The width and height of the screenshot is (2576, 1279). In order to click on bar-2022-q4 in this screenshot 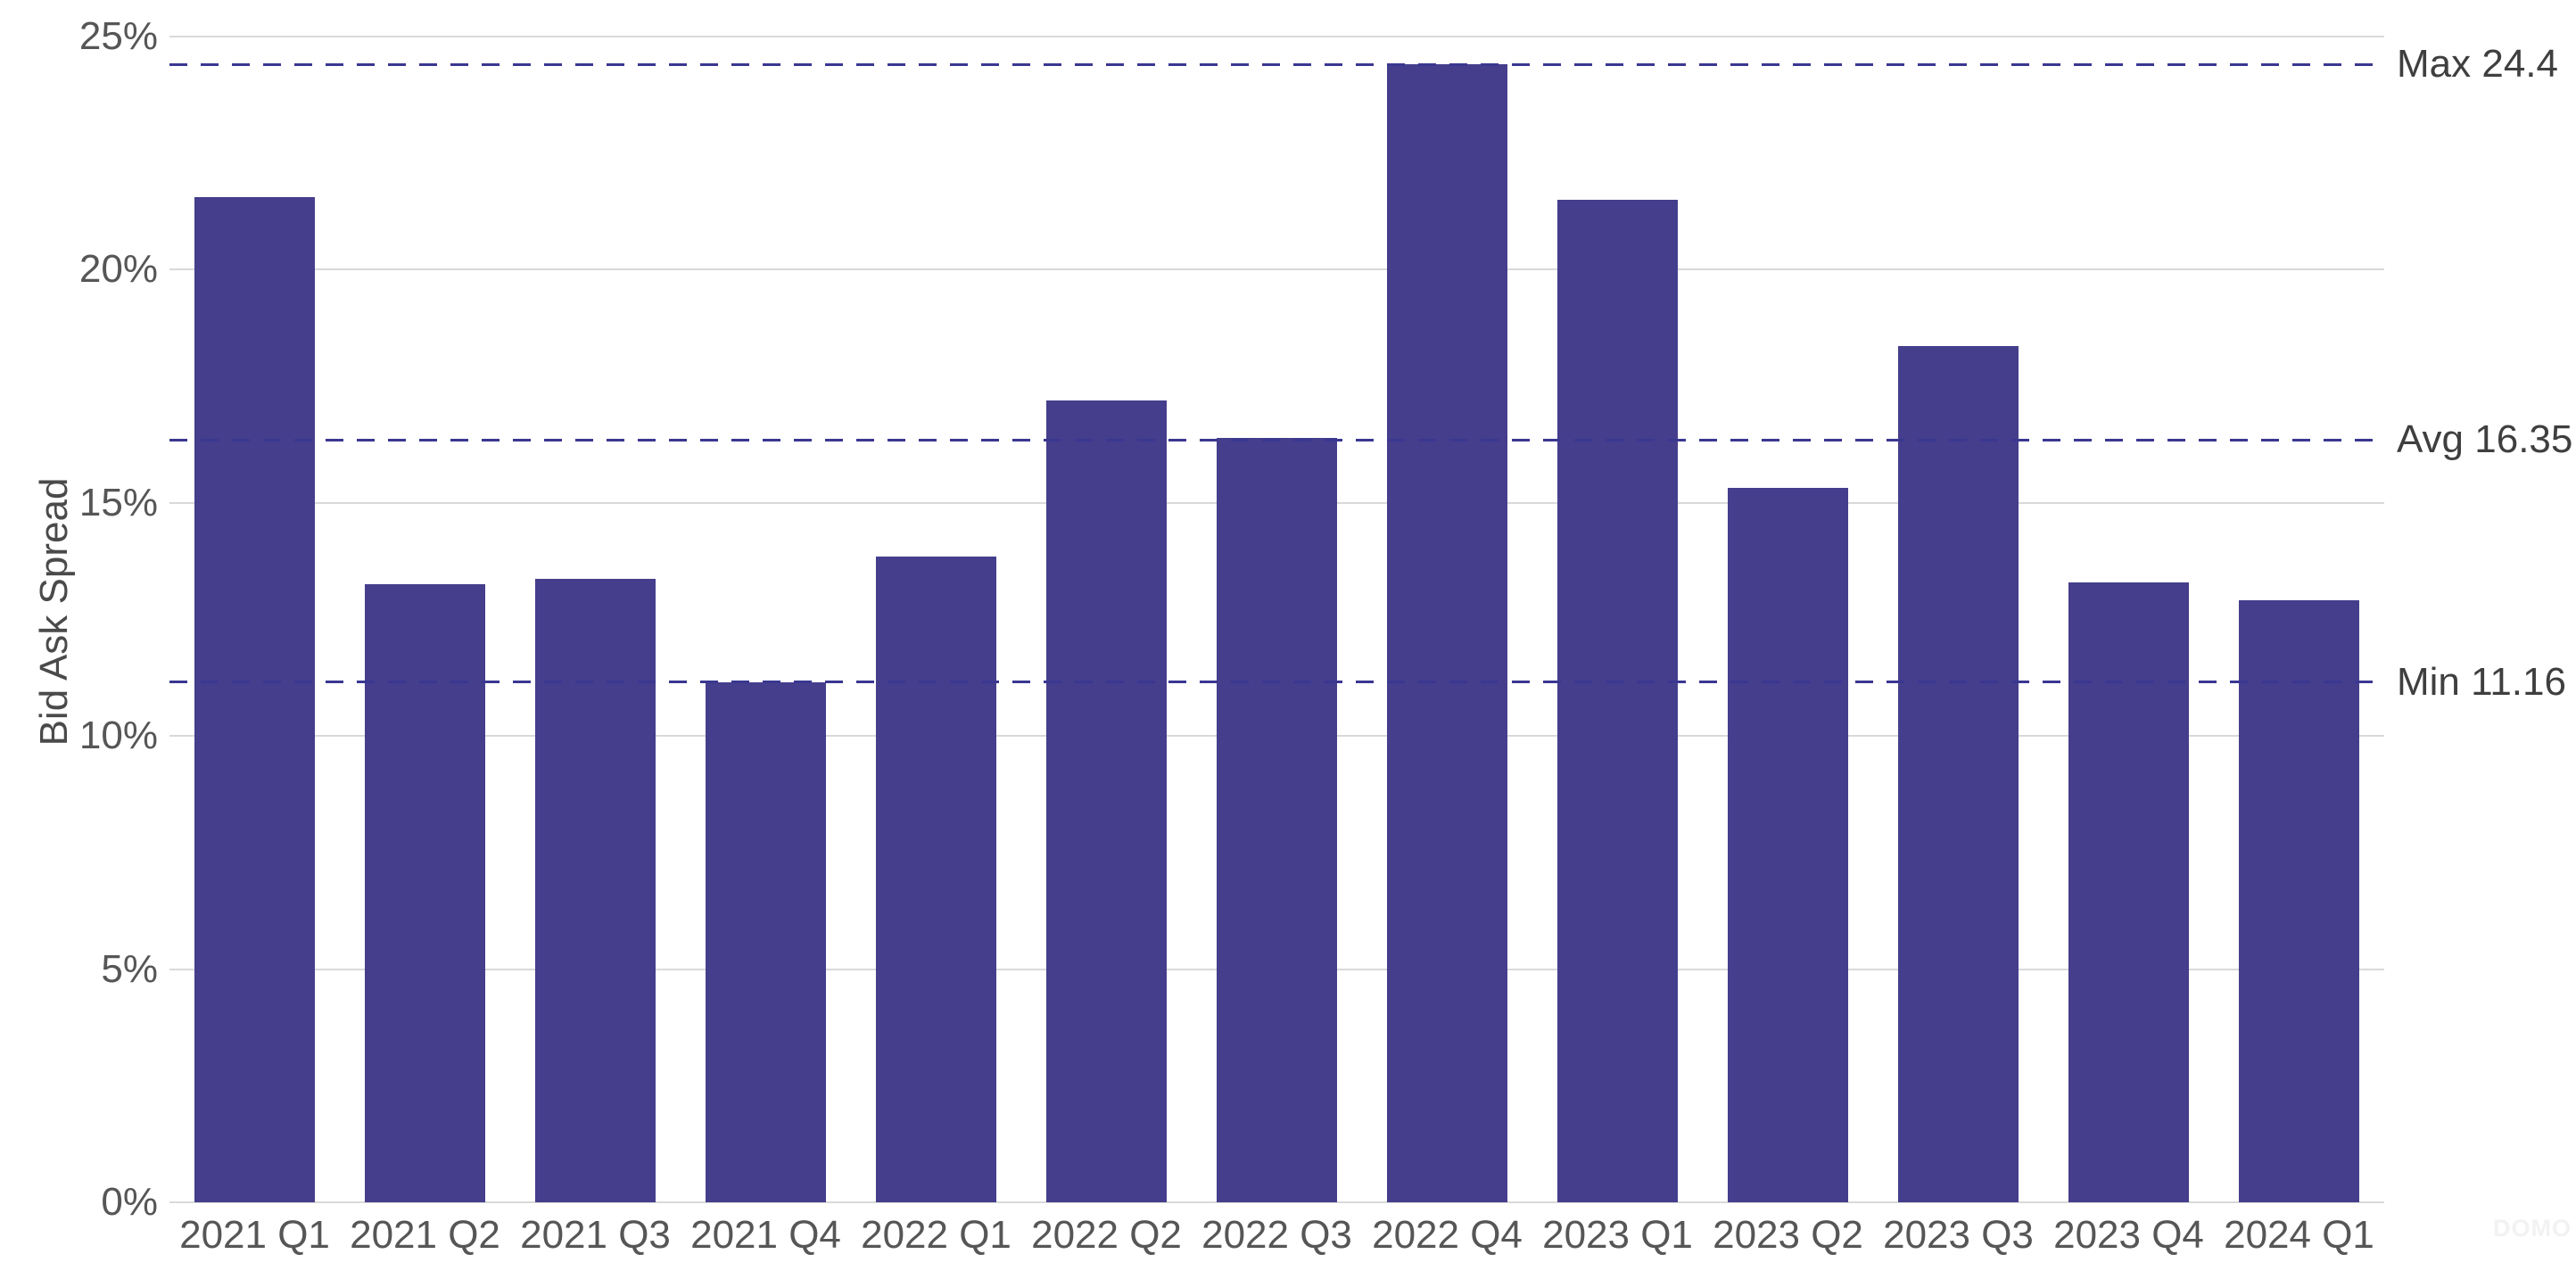, I will do `click(1447, 633)`.